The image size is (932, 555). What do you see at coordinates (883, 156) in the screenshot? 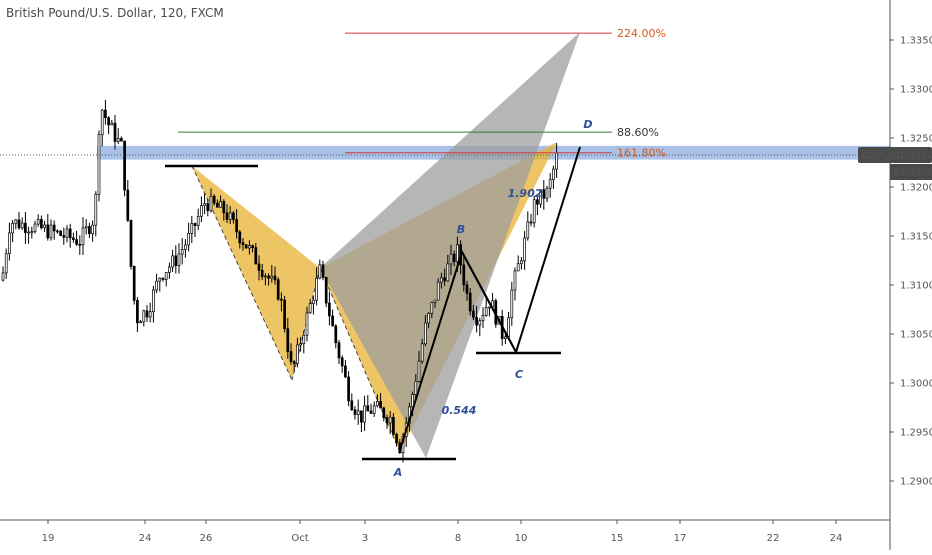
I see `symbol-label: GBPUSD` at bounding box center [883, 156].